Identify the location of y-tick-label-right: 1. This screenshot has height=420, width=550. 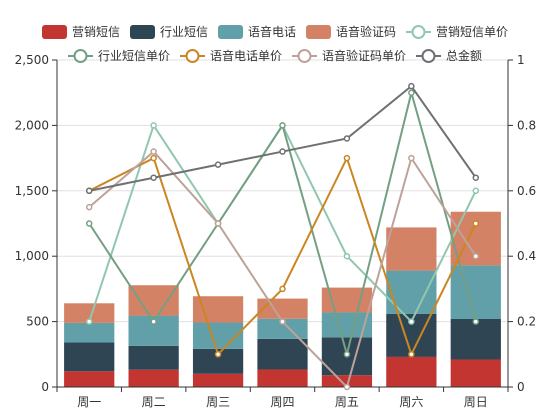
(521, 60).